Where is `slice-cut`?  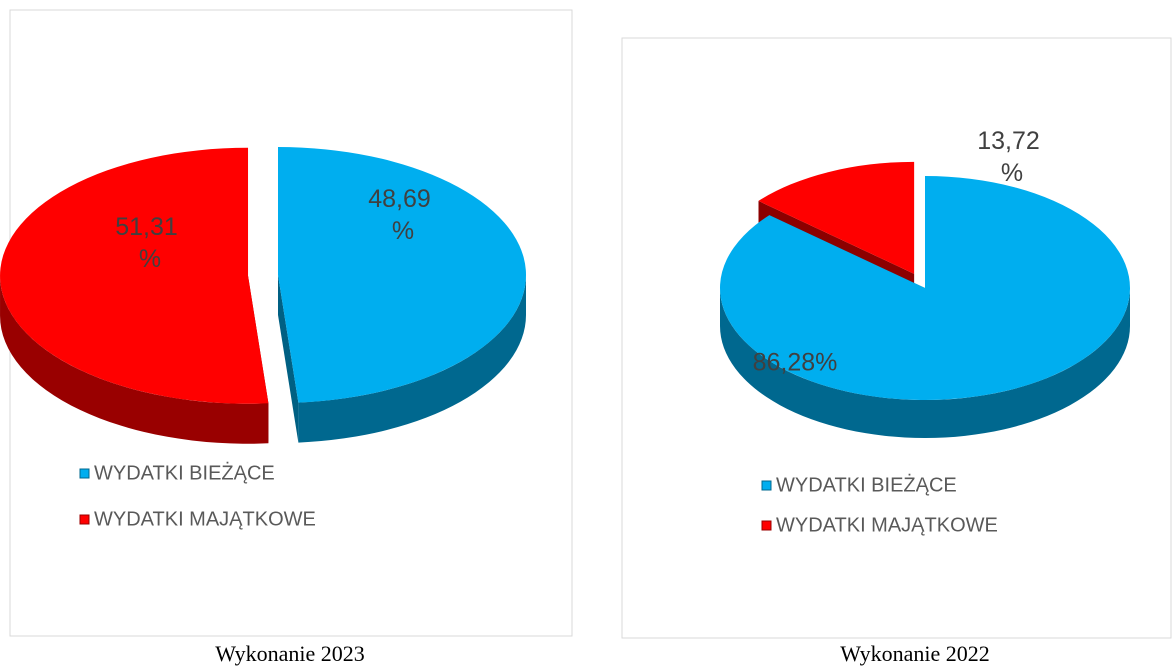
slice-cut is located at coordinates (288, 359).